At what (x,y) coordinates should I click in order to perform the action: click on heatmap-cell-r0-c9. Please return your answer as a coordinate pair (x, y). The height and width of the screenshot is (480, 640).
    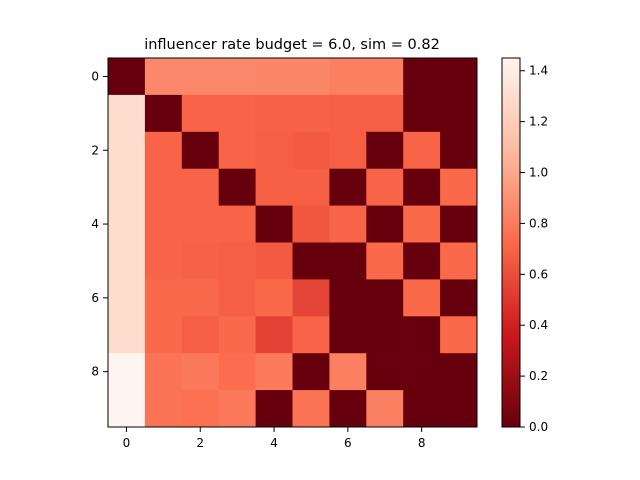
    Looking at the image, I should click on (459, 77).